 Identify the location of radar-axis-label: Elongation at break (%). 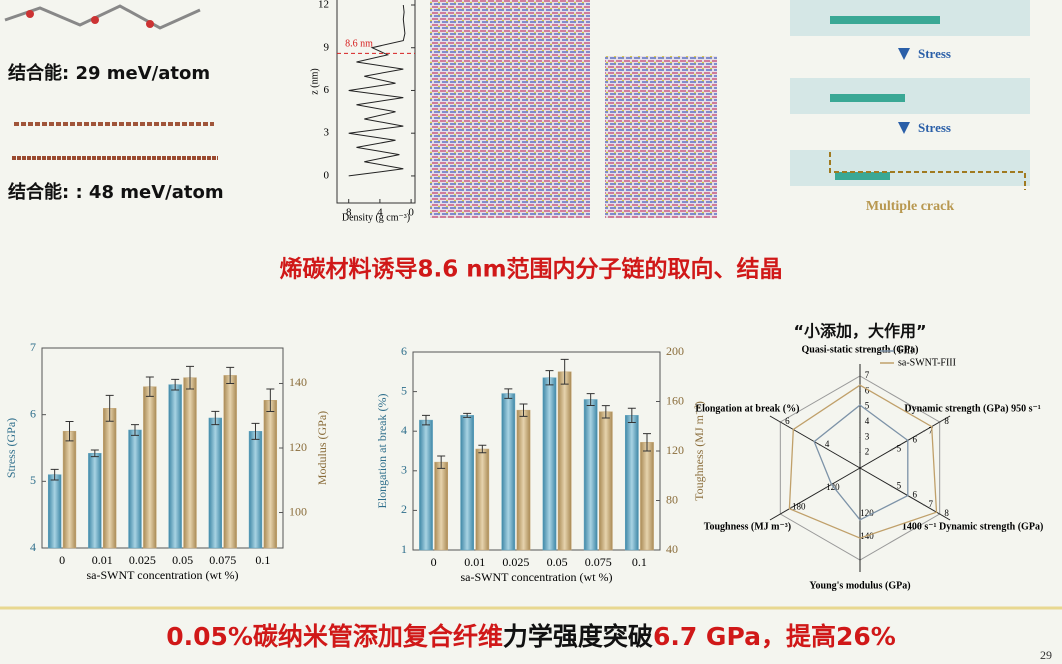
(747, 408).